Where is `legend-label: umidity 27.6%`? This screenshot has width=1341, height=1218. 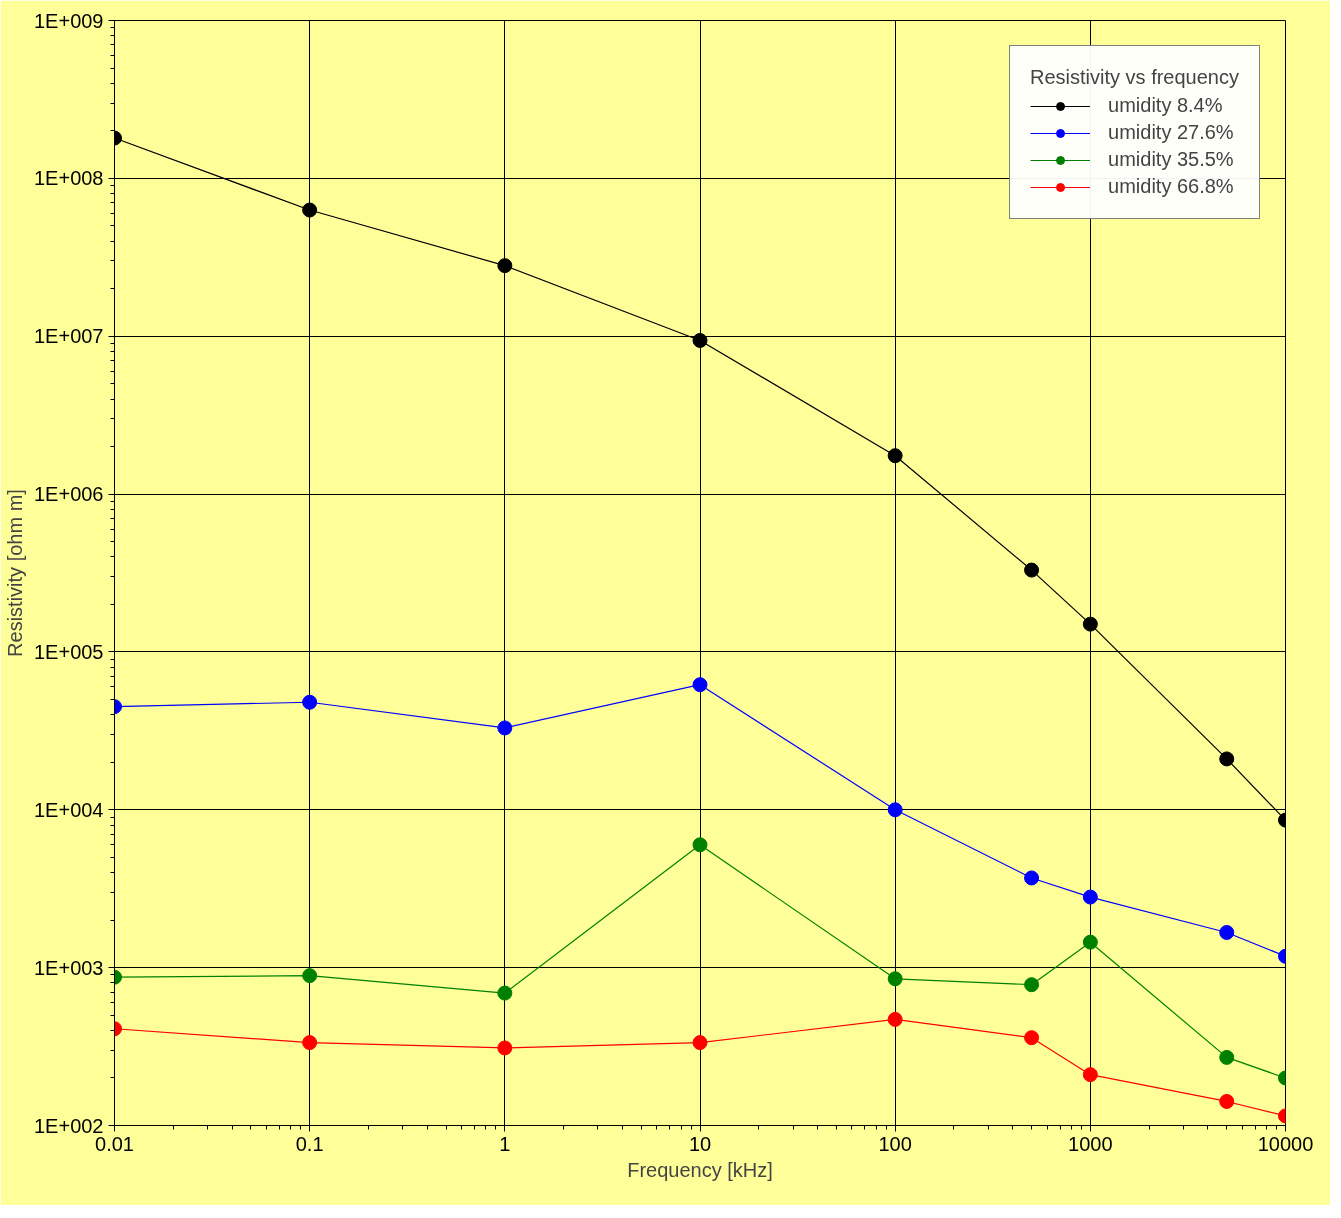
legend-label: umidity 27.6% is located at coordinates (1171, 132).